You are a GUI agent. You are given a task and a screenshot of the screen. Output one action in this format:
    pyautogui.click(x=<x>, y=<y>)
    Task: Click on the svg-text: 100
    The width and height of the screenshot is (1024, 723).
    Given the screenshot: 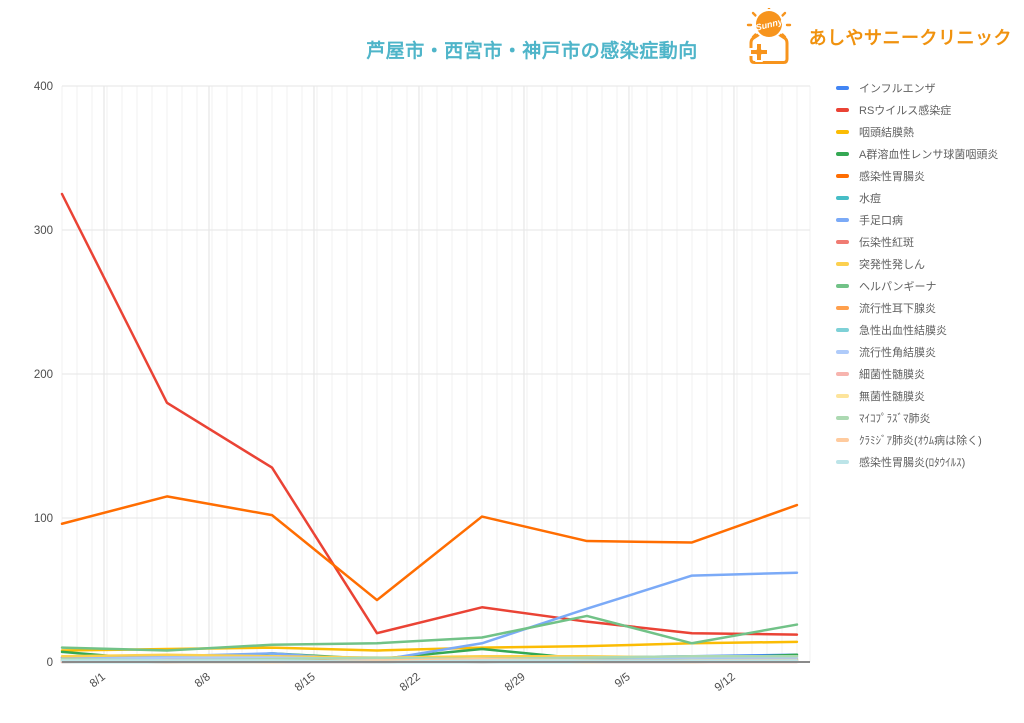 What is the action you would take?
    pyautogui.click(x=43, y=519)
    